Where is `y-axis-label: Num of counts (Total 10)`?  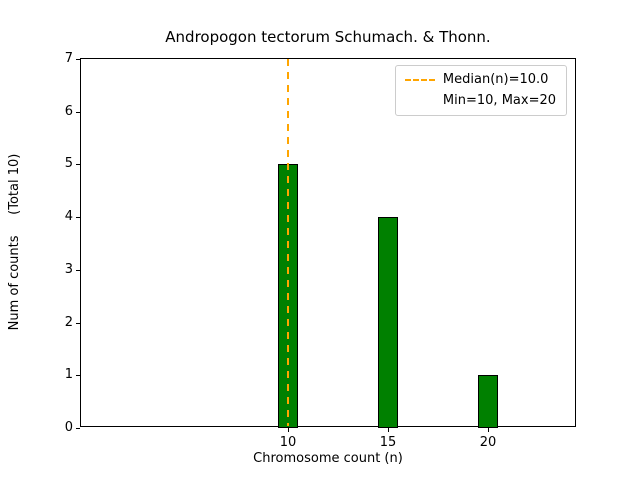
y-axis-label: Num of counts (Total 10) is located at coordinates (14, 242).